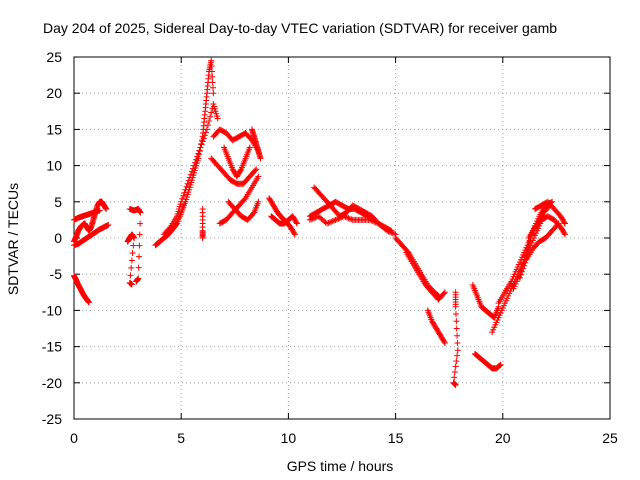  Describe the element at coordinates (52, 347) in the screenshot. I see `y-tick-label: -15` at that location.